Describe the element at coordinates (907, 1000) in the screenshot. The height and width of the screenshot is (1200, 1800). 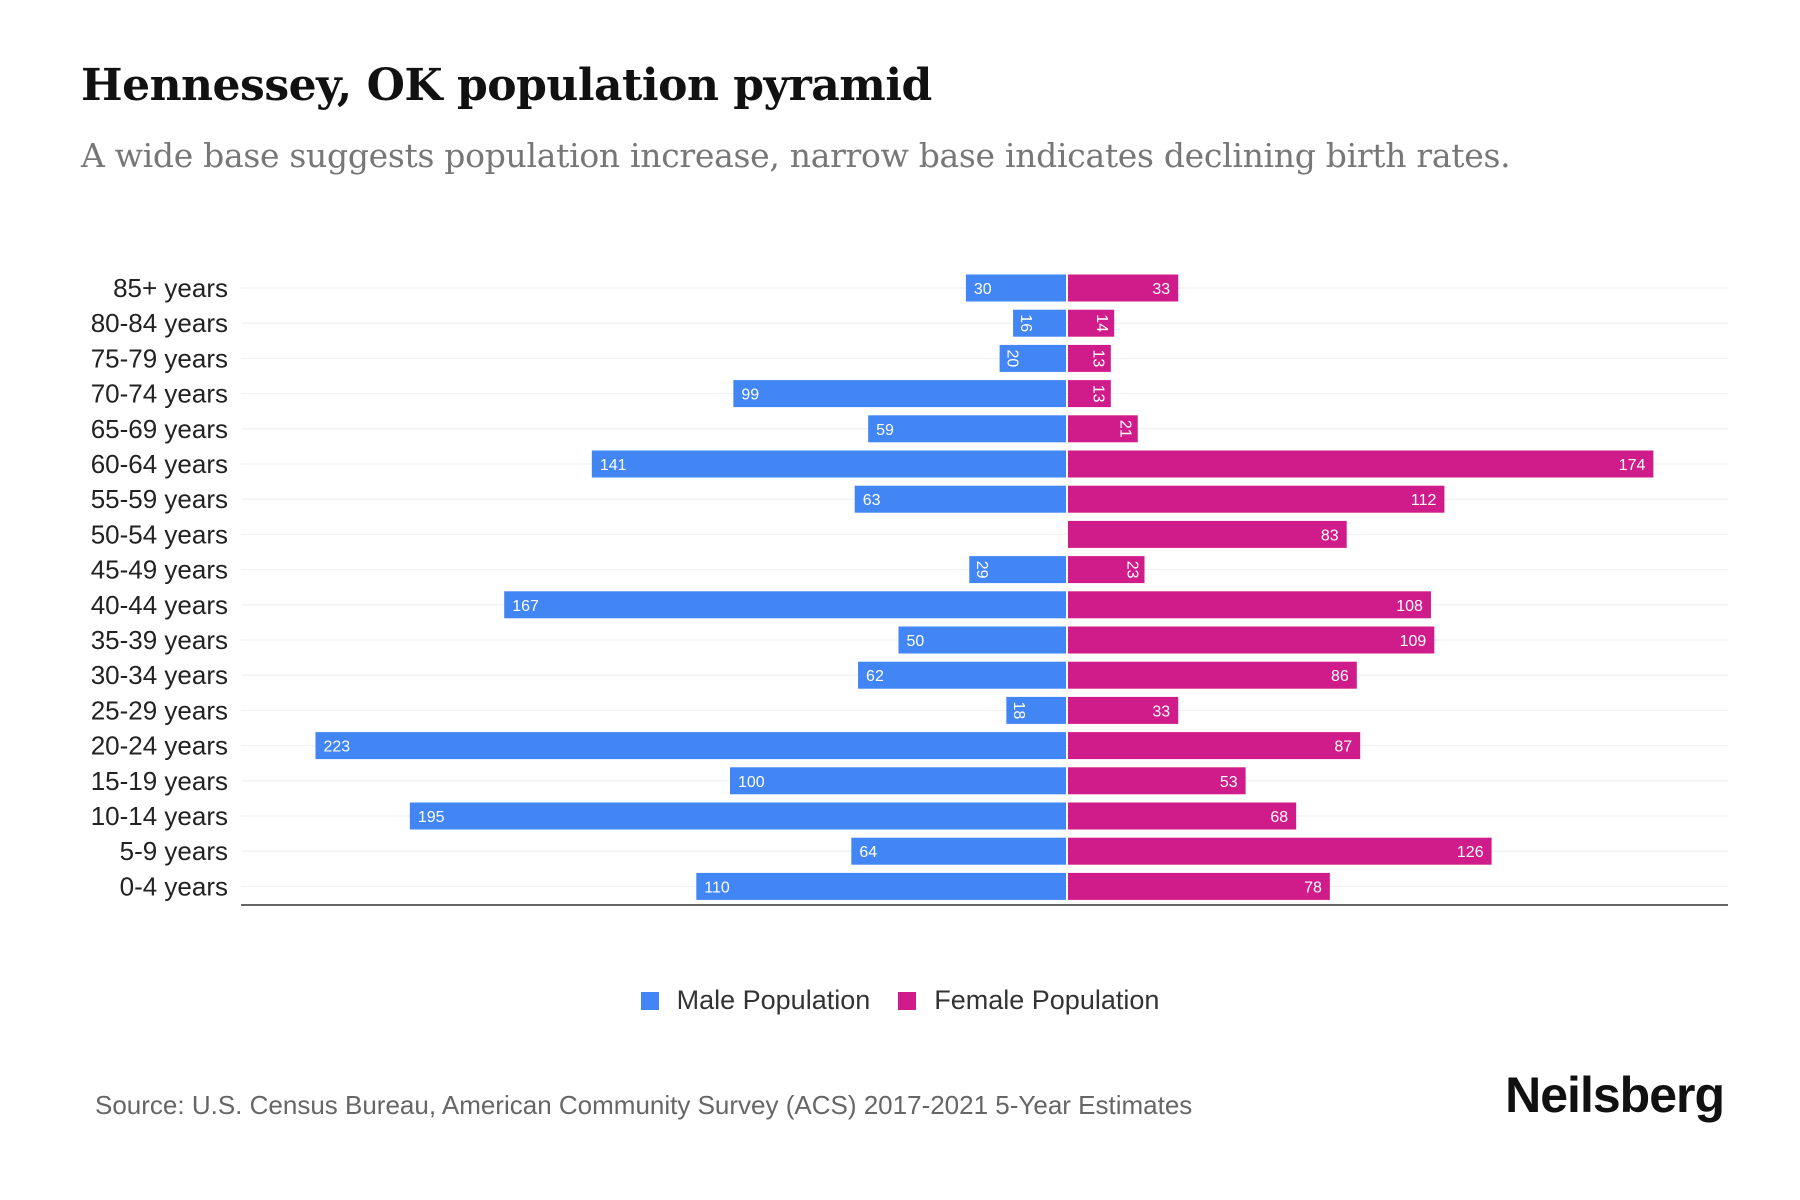
I see `legend-swatch-female` at that location.